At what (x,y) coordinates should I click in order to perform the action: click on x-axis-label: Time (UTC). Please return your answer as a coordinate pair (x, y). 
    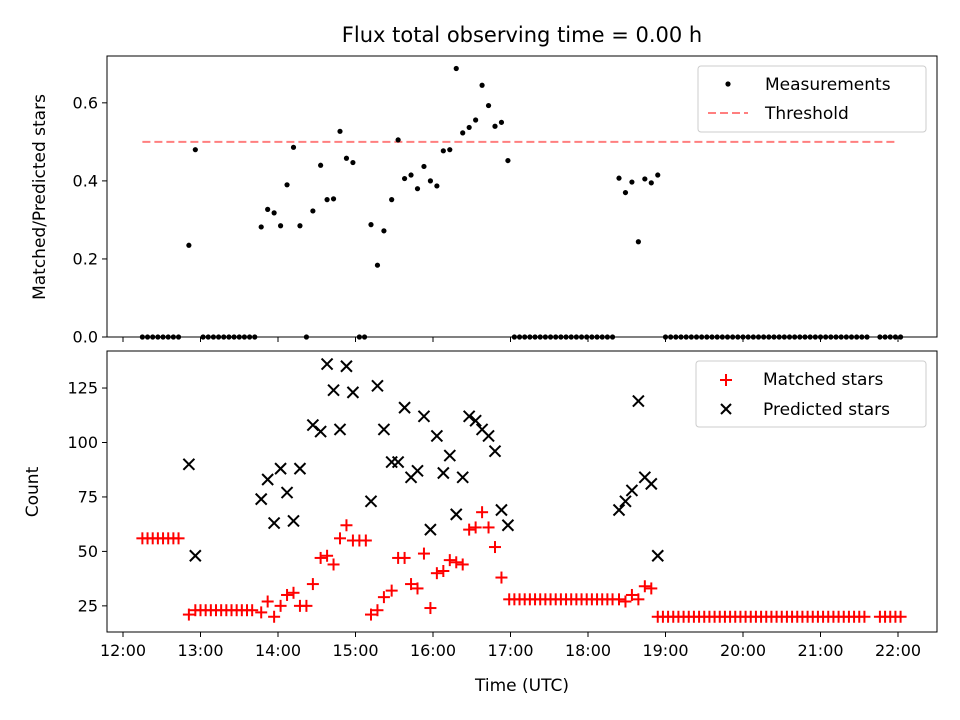
    Looking at the image, I should click on (521, 686).